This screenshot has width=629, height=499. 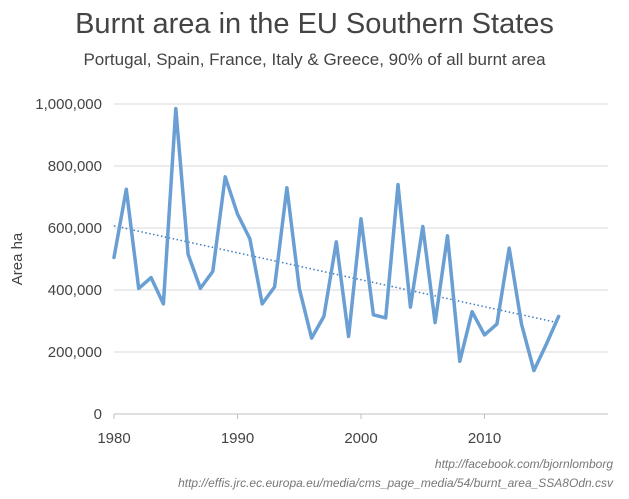 What do you see at coordinates (360, 438) in the screenshot?
I see `x-tick-label: 2000` at bounding box center [360, 438].